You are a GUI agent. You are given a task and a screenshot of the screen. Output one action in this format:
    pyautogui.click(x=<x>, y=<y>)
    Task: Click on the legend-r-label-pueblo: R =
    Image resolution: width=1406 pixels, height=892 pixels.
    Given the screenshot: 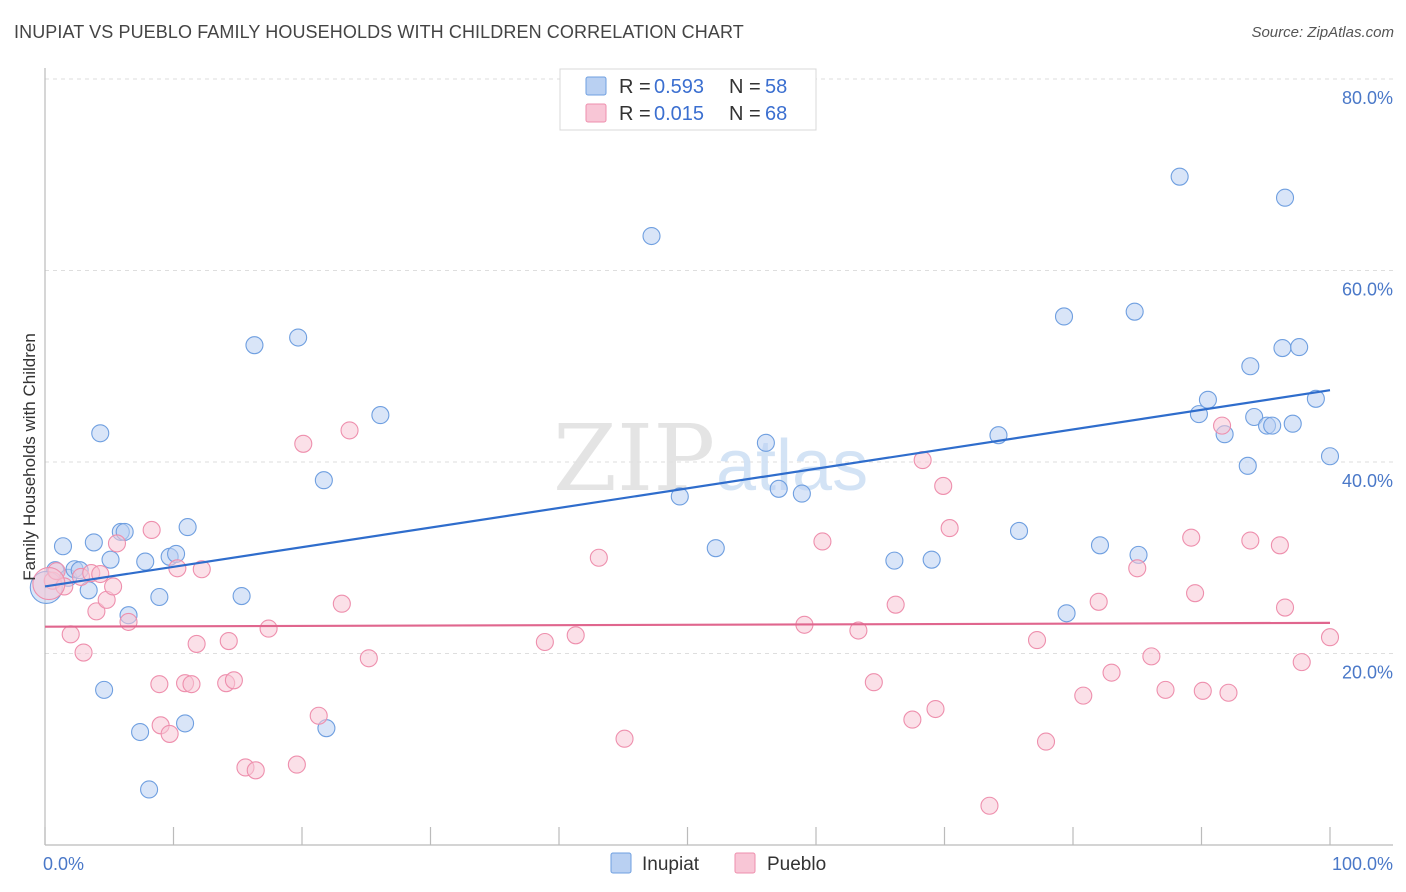 What is the action you would take?
    pyautogui.click(x=635, y=114)
    